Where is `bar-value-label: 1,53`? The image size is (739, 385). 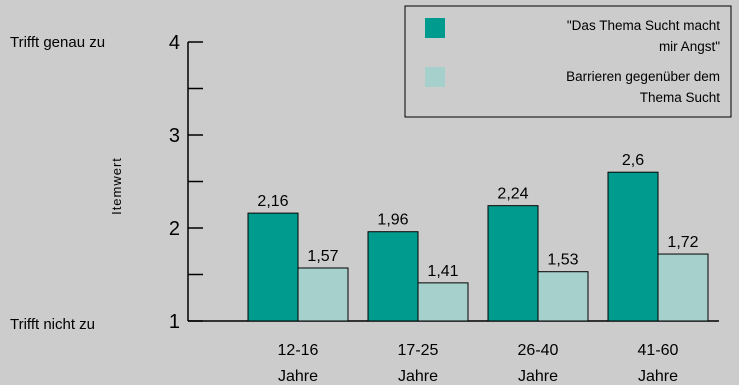
bar-value-label: 1,53 is located at coordinates (562, 260).